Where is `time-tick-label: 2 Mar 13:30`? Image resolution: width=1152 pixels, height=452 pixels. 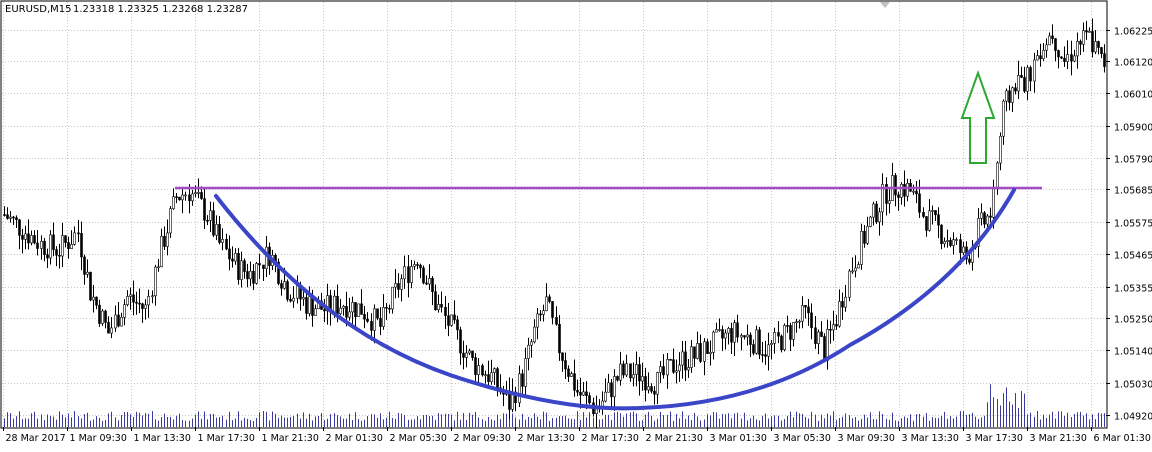 time-tick-label: 2 Mar 13:30 is located at coordinates (546, 438).